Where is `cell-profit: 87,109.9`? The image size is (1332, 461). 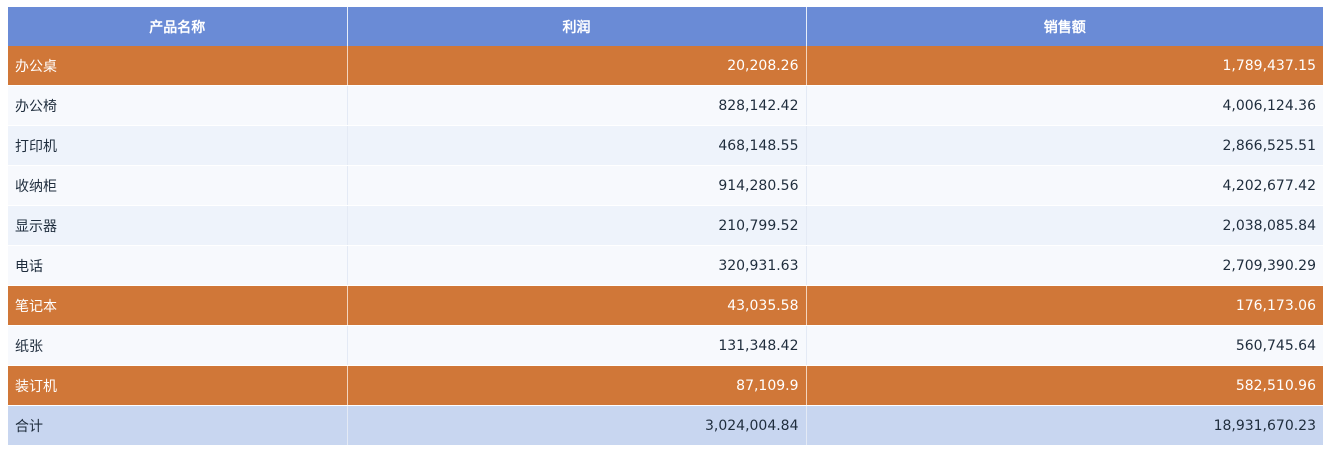 cell-profit: 87,109.9 is located at coordinates (577, 385).